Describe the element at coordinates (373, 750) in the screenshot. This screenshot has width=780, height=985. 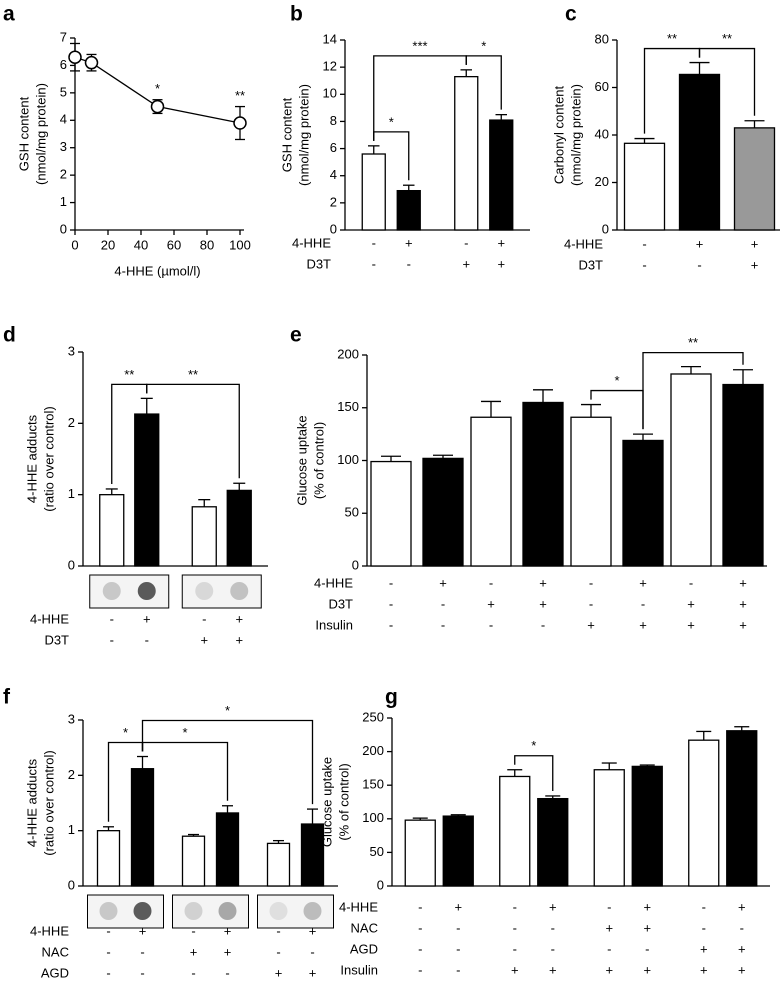
I see `y-tick-label: 200` at that location.